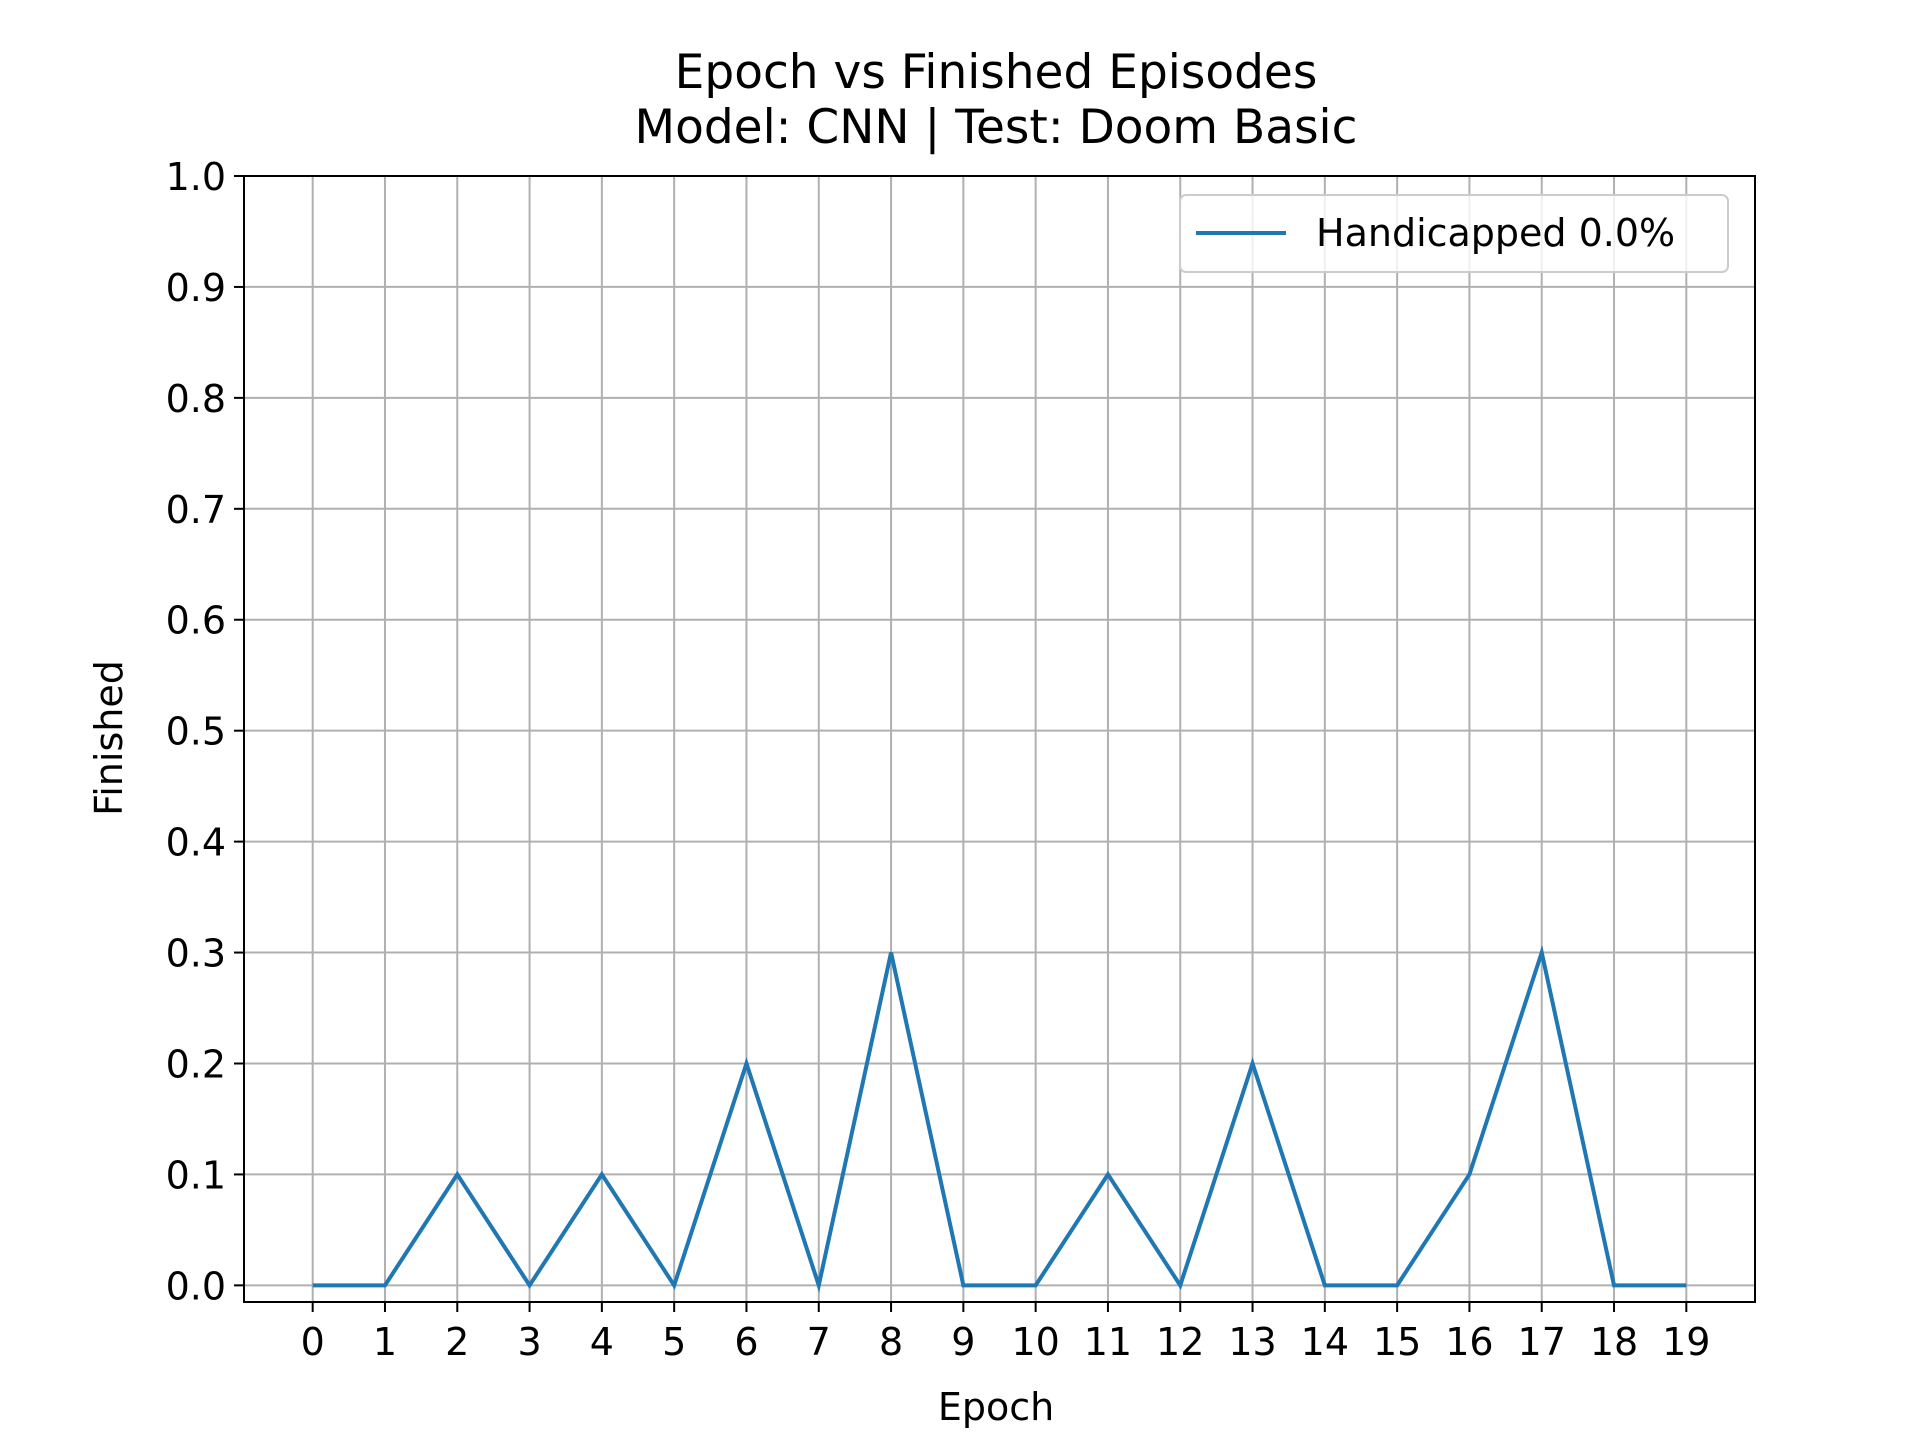 The height and width of the screenshot is (1440, 1920). Describe the element at coordinates (602, 1342) in the screenshot. I see `x-tick-label: 4` at that location.